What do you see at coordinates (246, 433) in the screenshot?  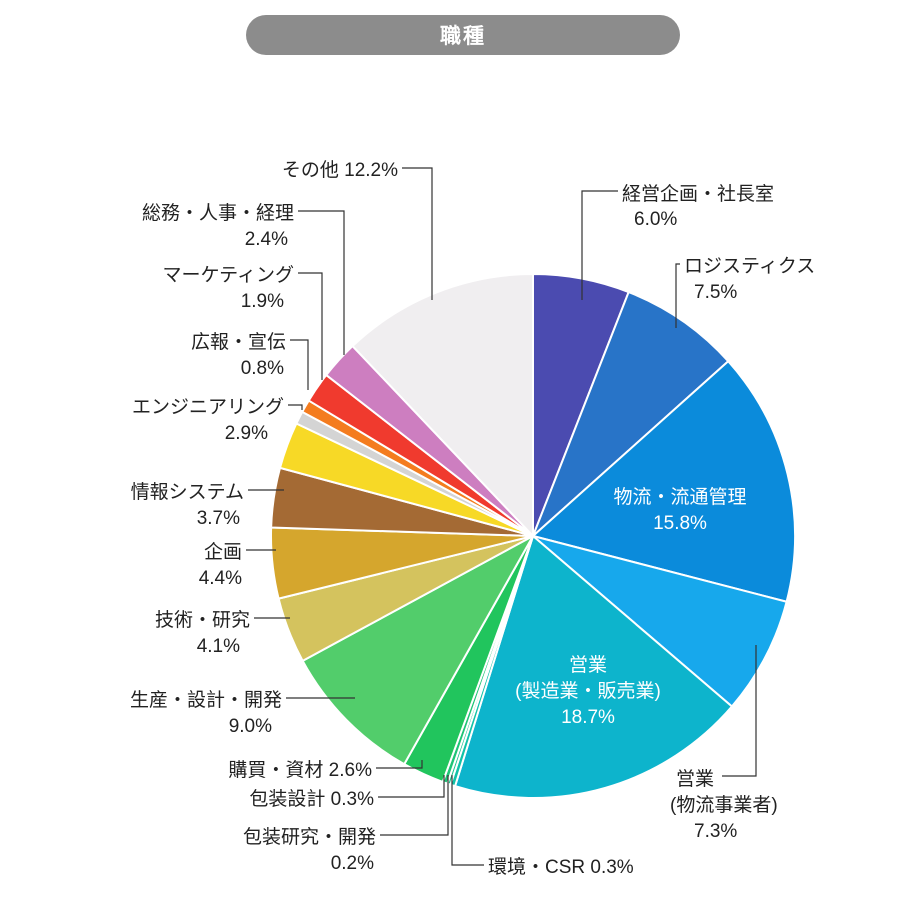 I see `label-eng-value: 2.9%` at bounding box center [246, 433].